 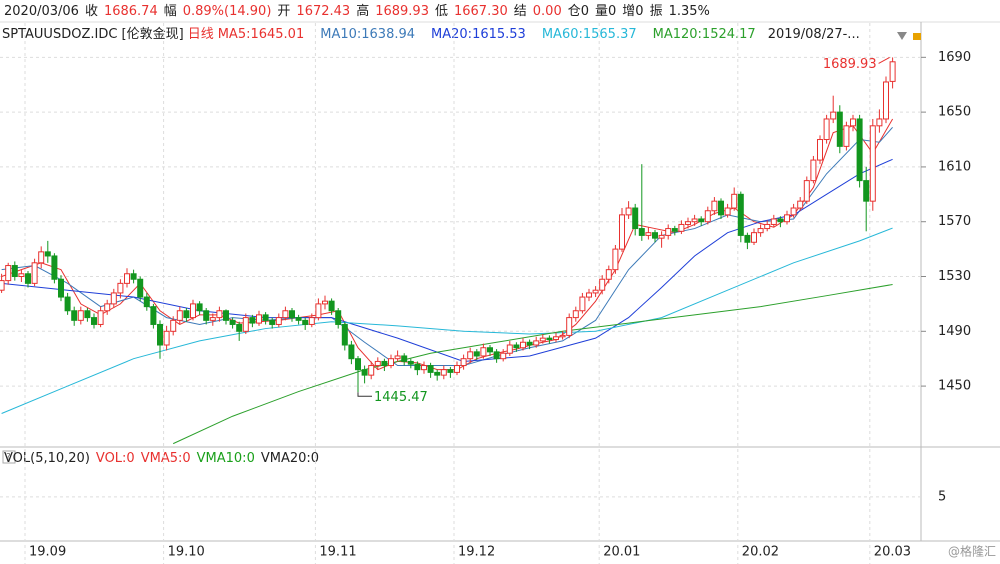 What do you see at coordinates (954, 276) in the screenshot?
I see `y-tick-label: 1530` at bounding box center [954, 276].